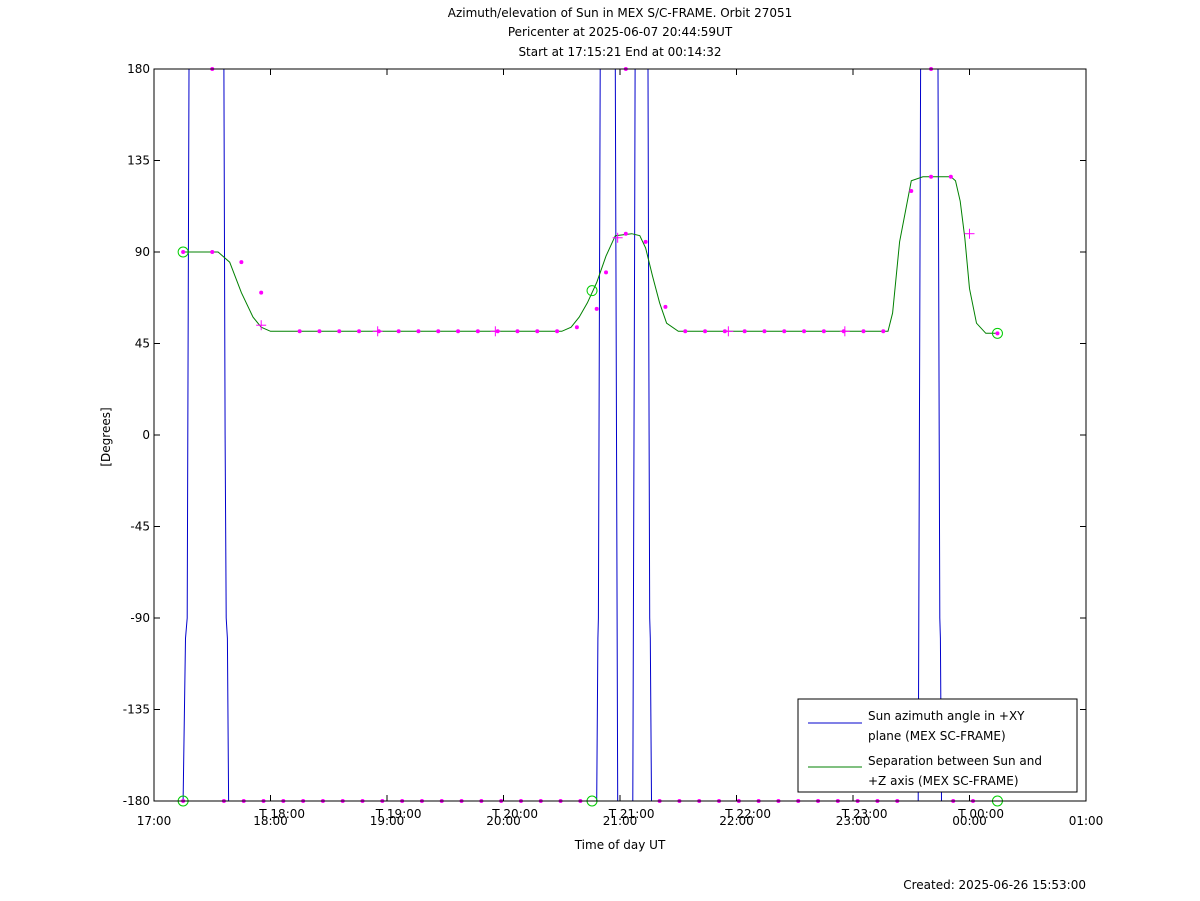 Image resolution: width=1200 pixels, height=901 pixels. What do you see at coordinates (969, 821) in the screenshot?
I see `x-tick-label: 00:00` at bounding box center [969, 821].